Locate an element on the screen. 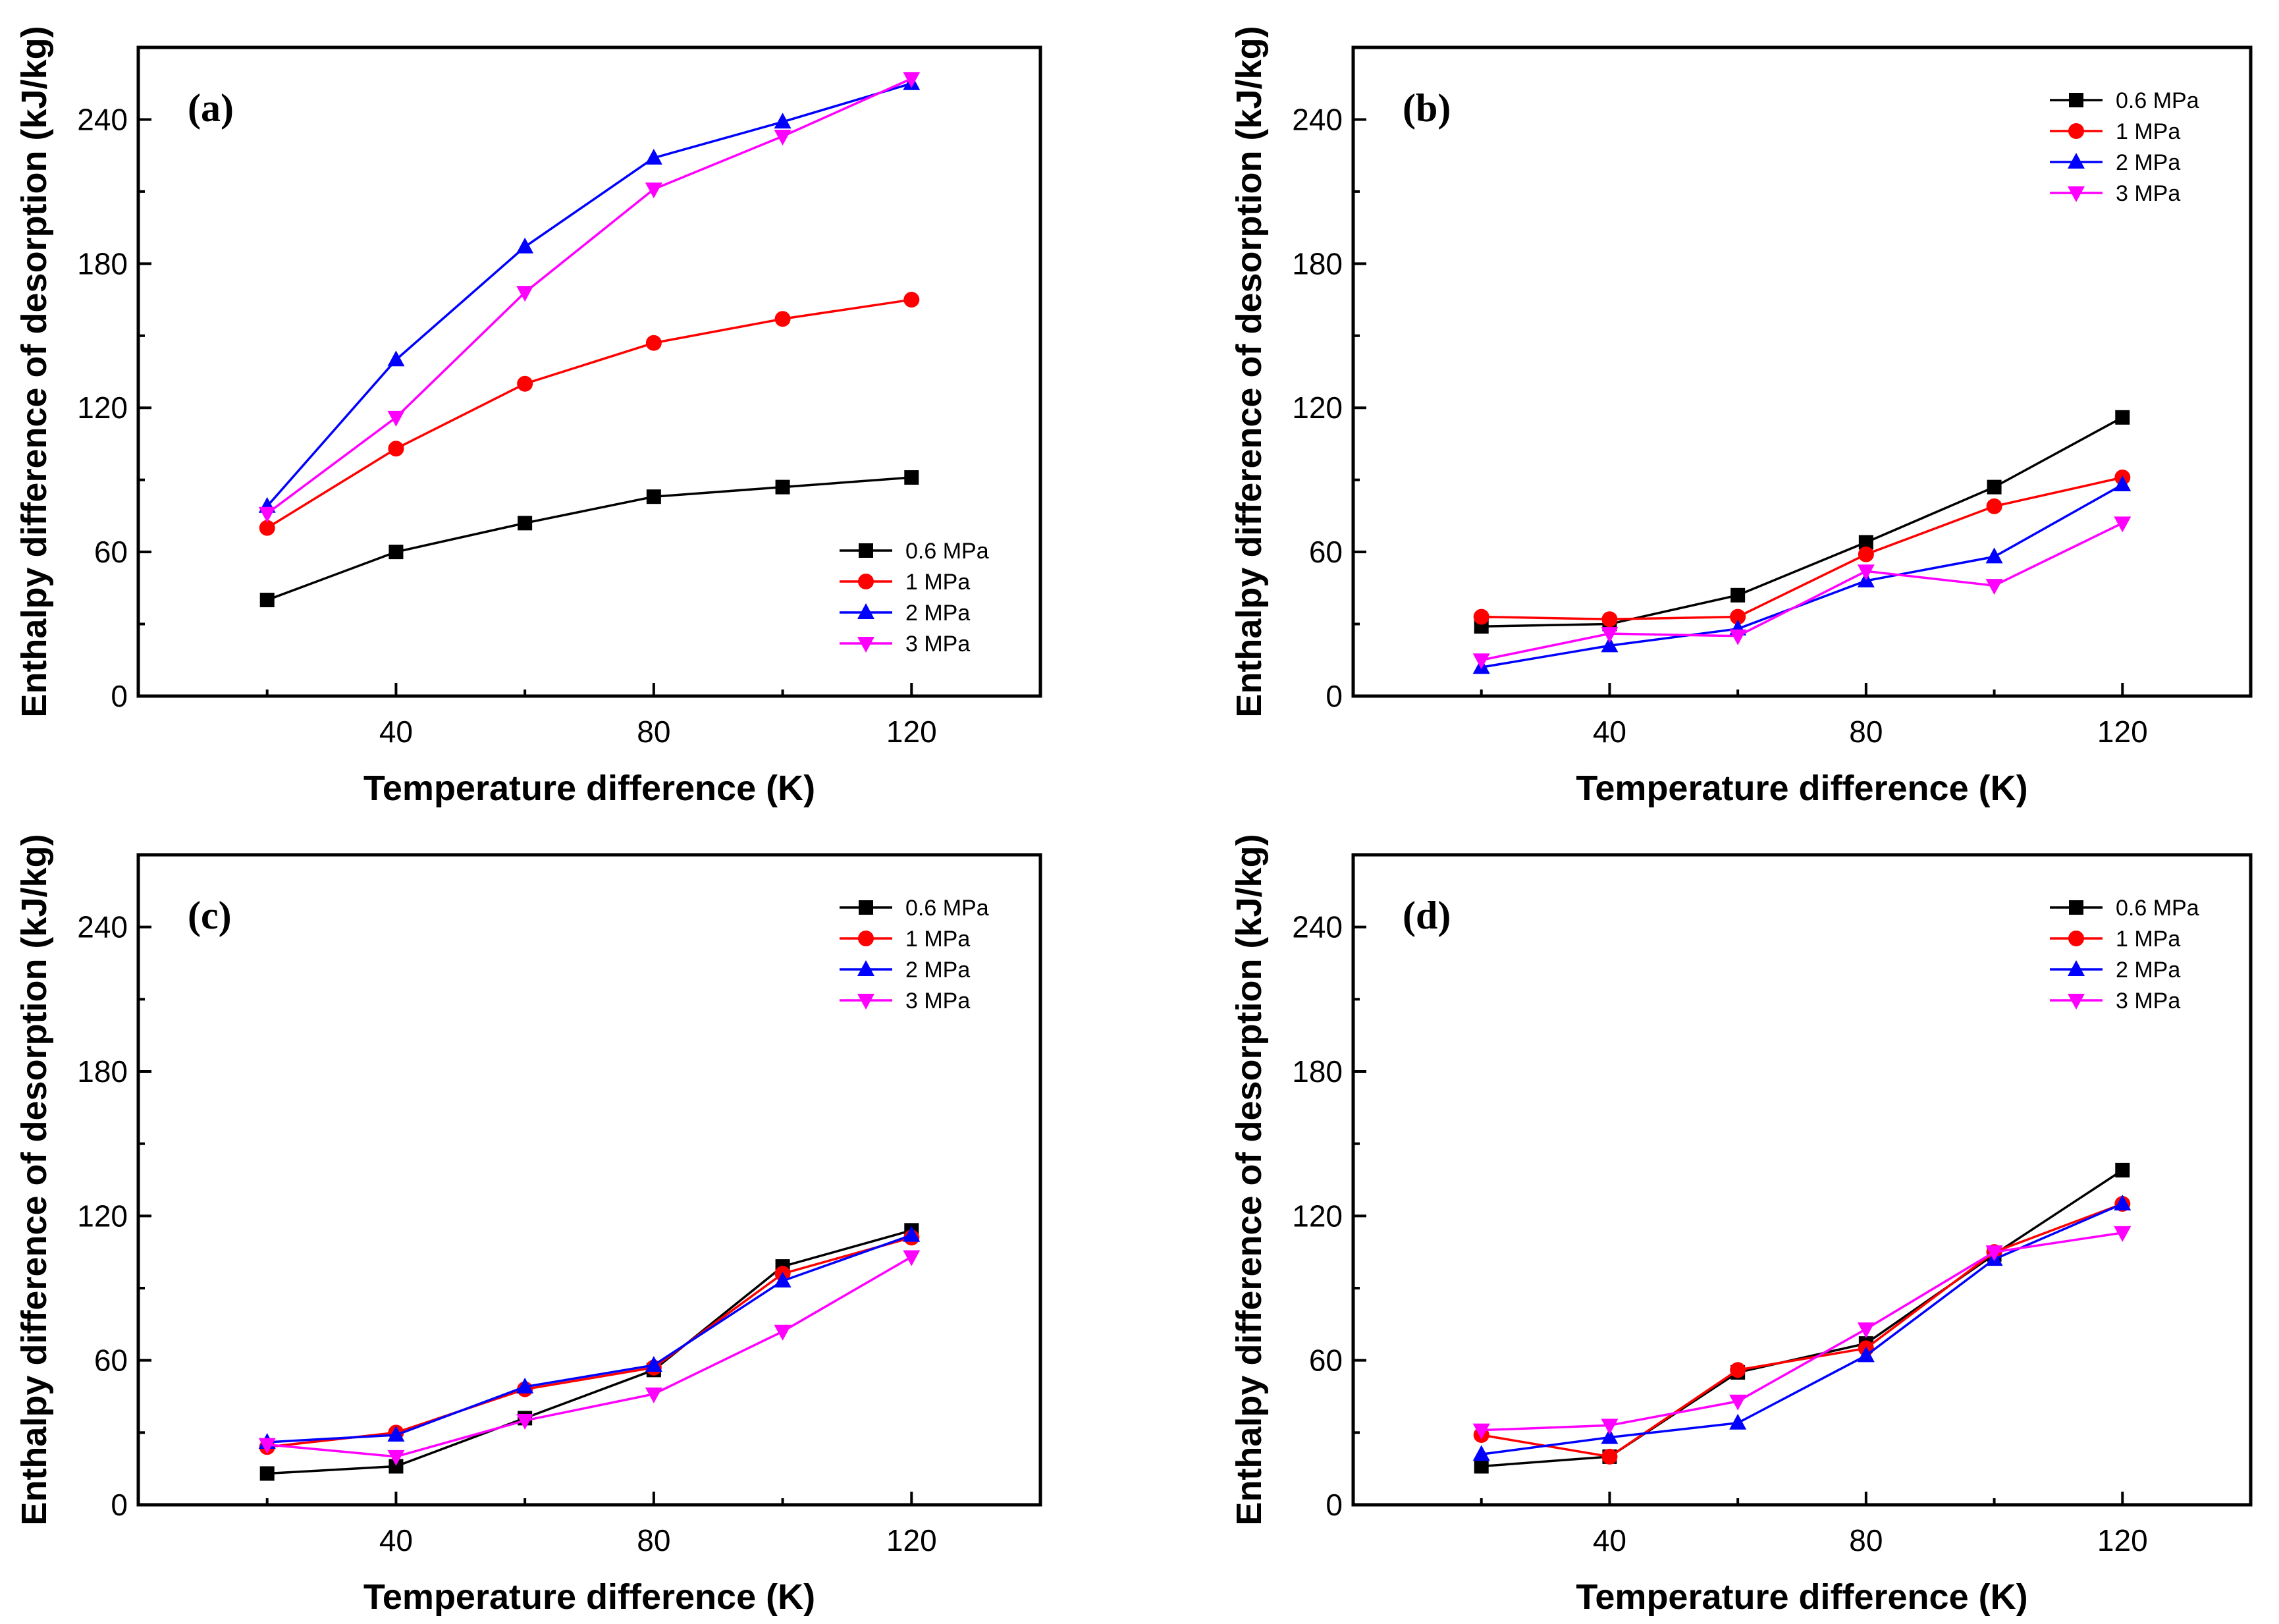 The width and height of the screenshot is (2279, 1624). panel-label: (a) is located at coordinates (211, 108).